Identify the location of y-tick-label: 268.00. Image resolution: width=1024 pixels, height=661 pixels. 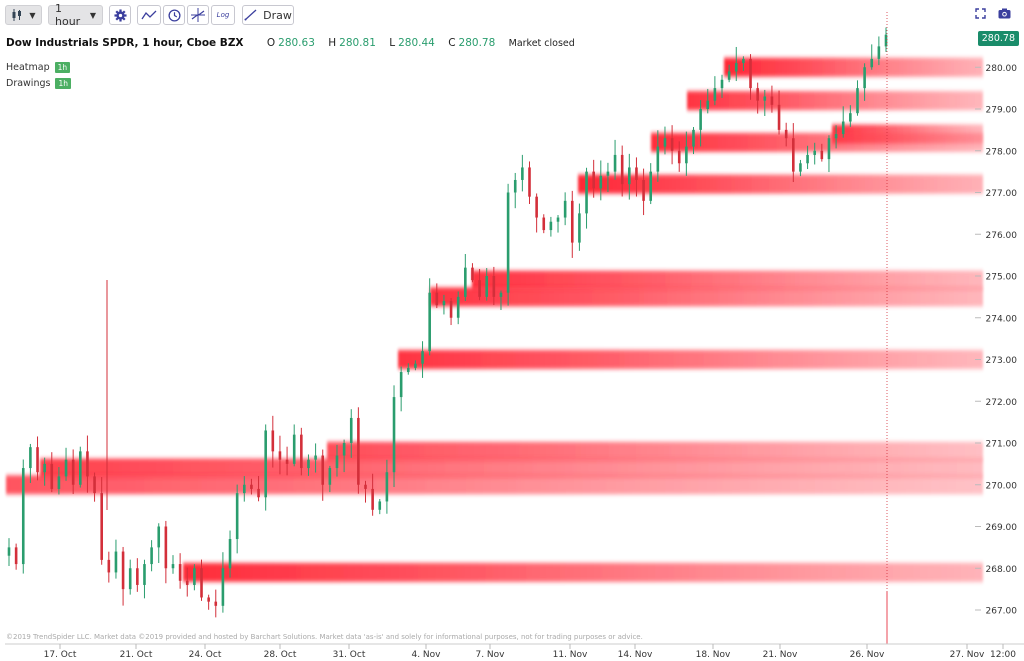
(1002, 570).